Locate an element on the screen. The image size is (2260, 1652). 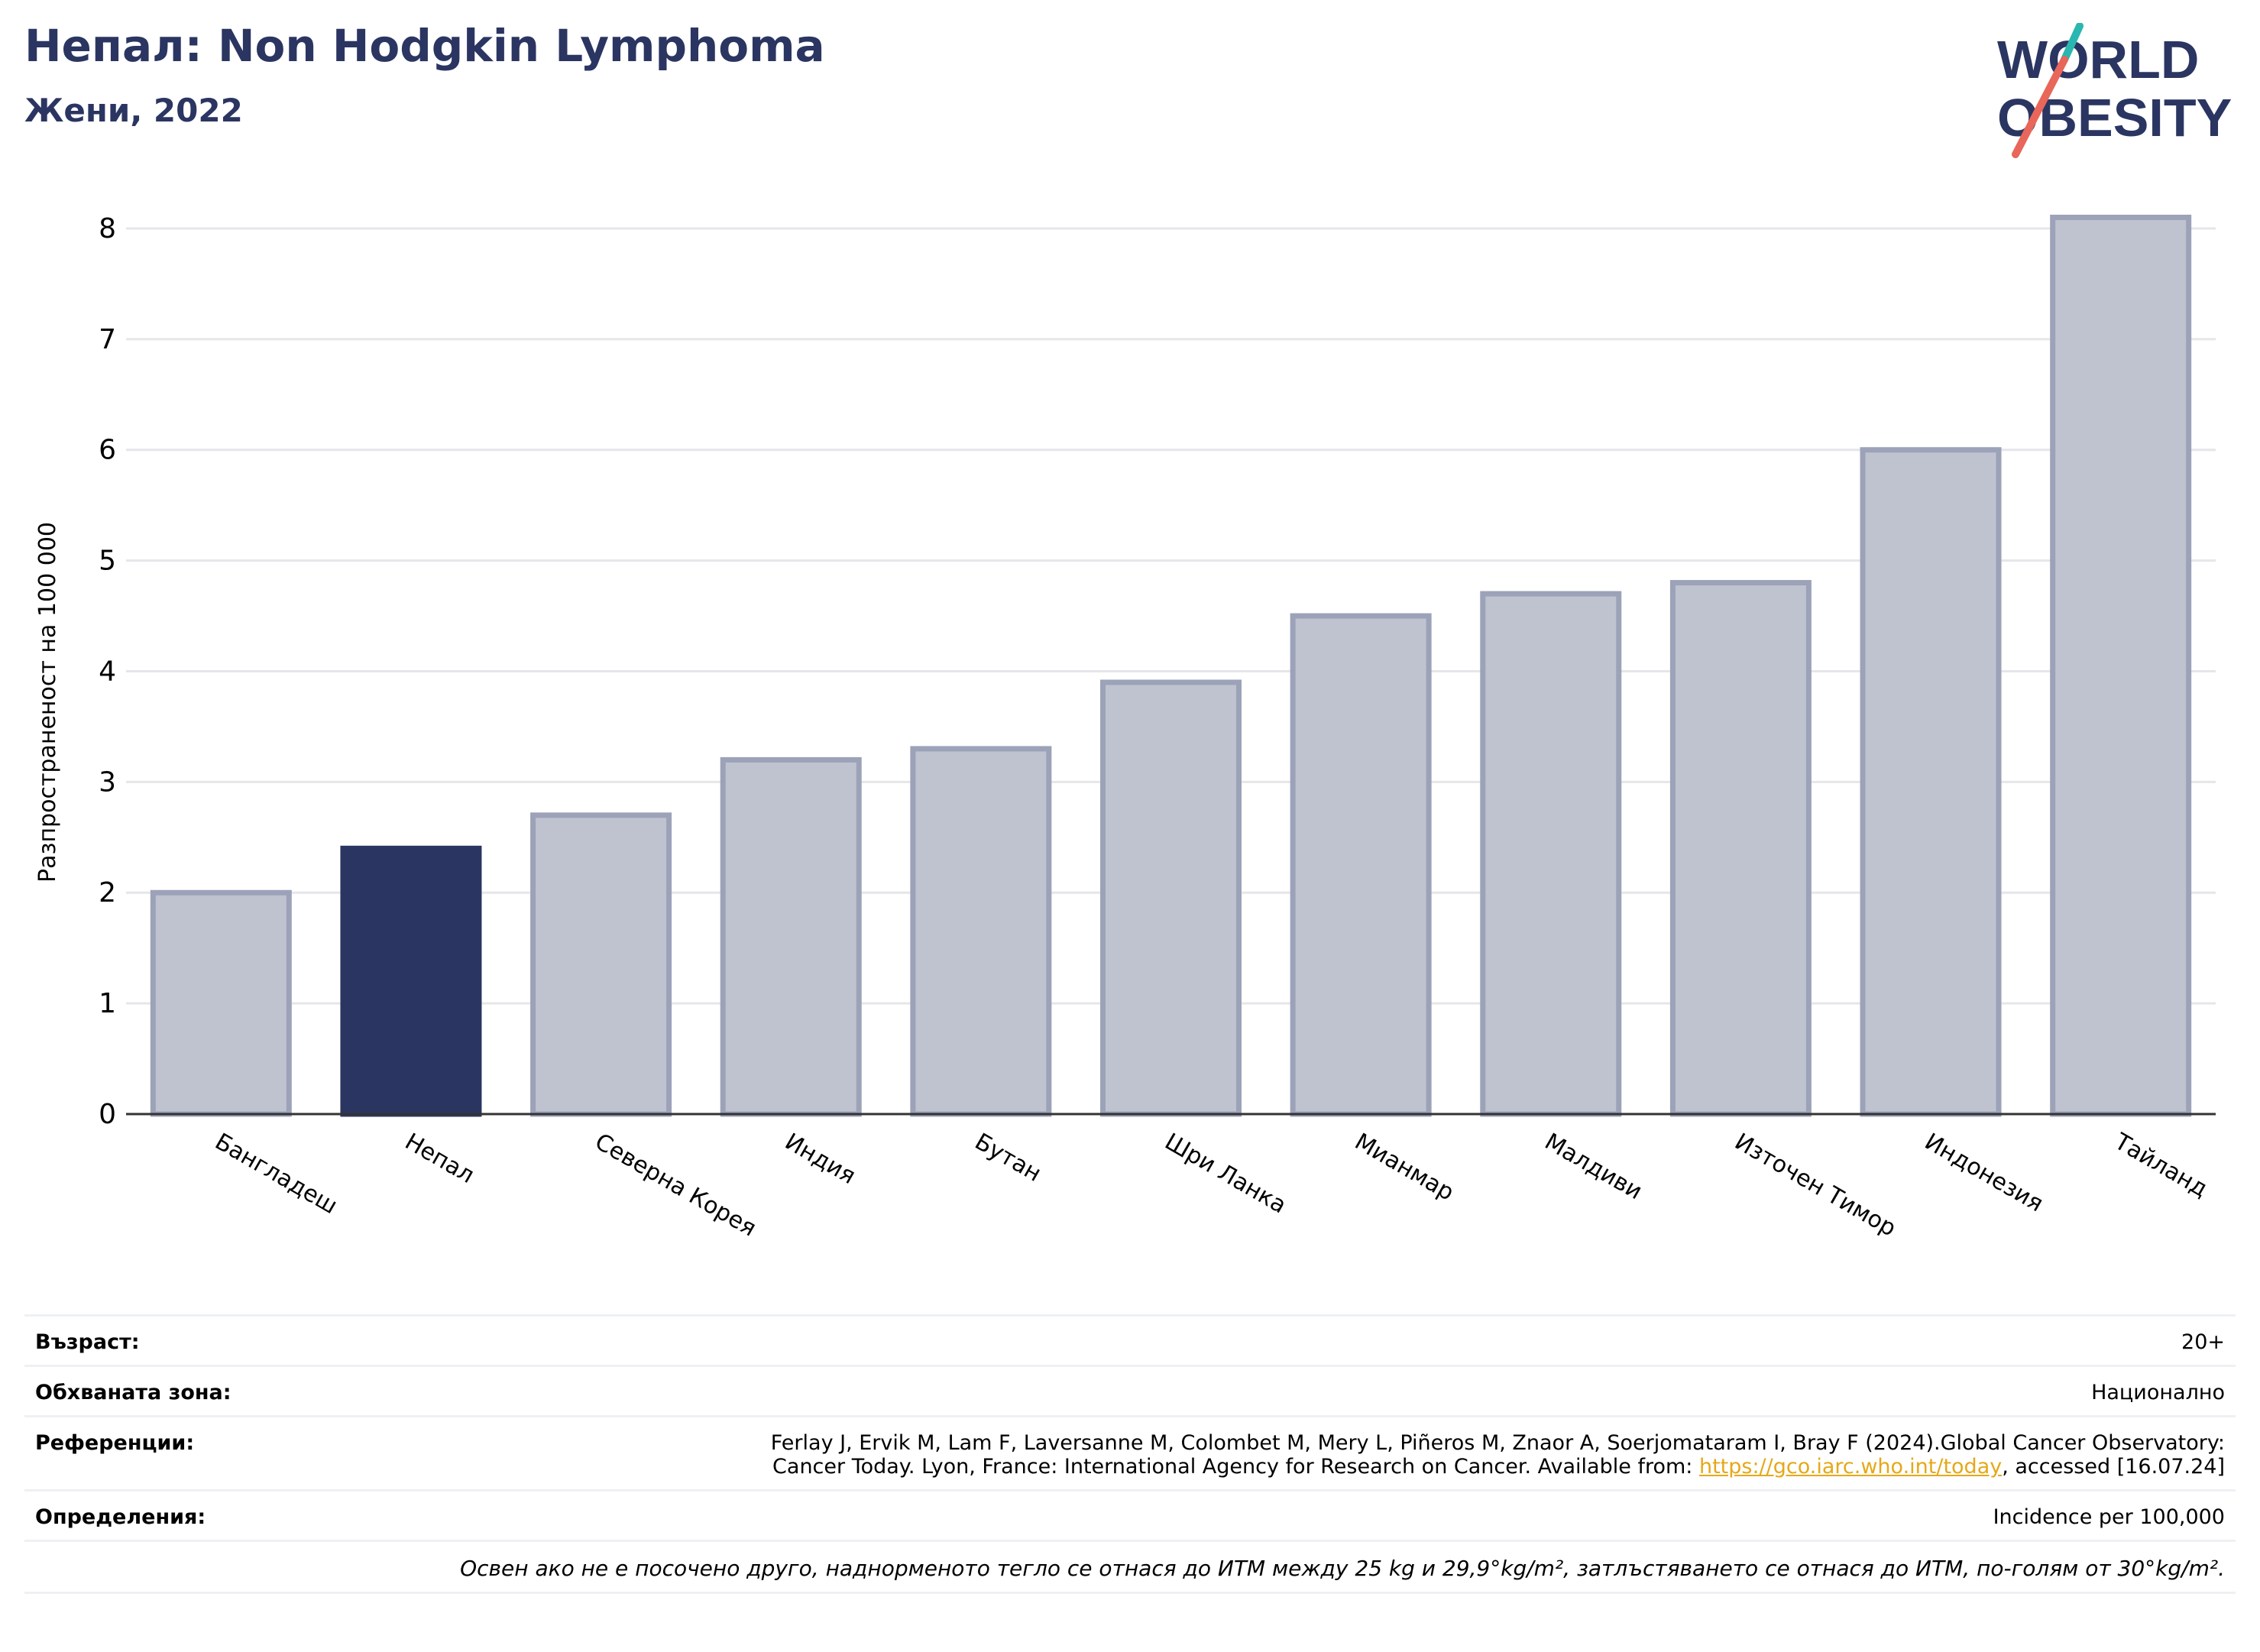
y-axis-label: Разпространеност на 100 000 is located at coordinates (47, 702).